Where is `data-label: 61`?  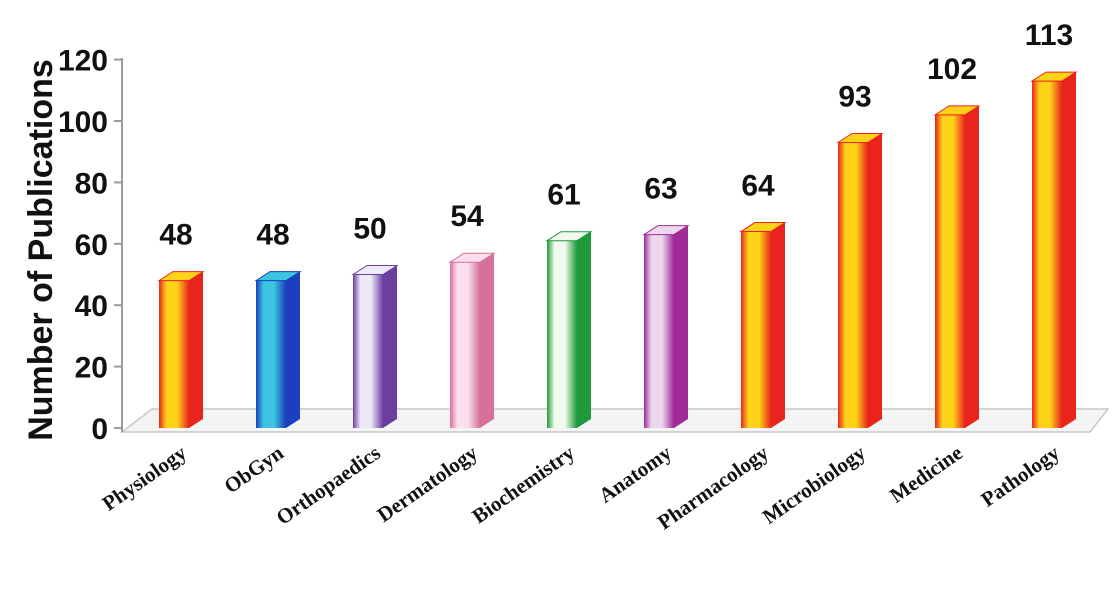 data-label: 61 is located at coordinates (563, 195).